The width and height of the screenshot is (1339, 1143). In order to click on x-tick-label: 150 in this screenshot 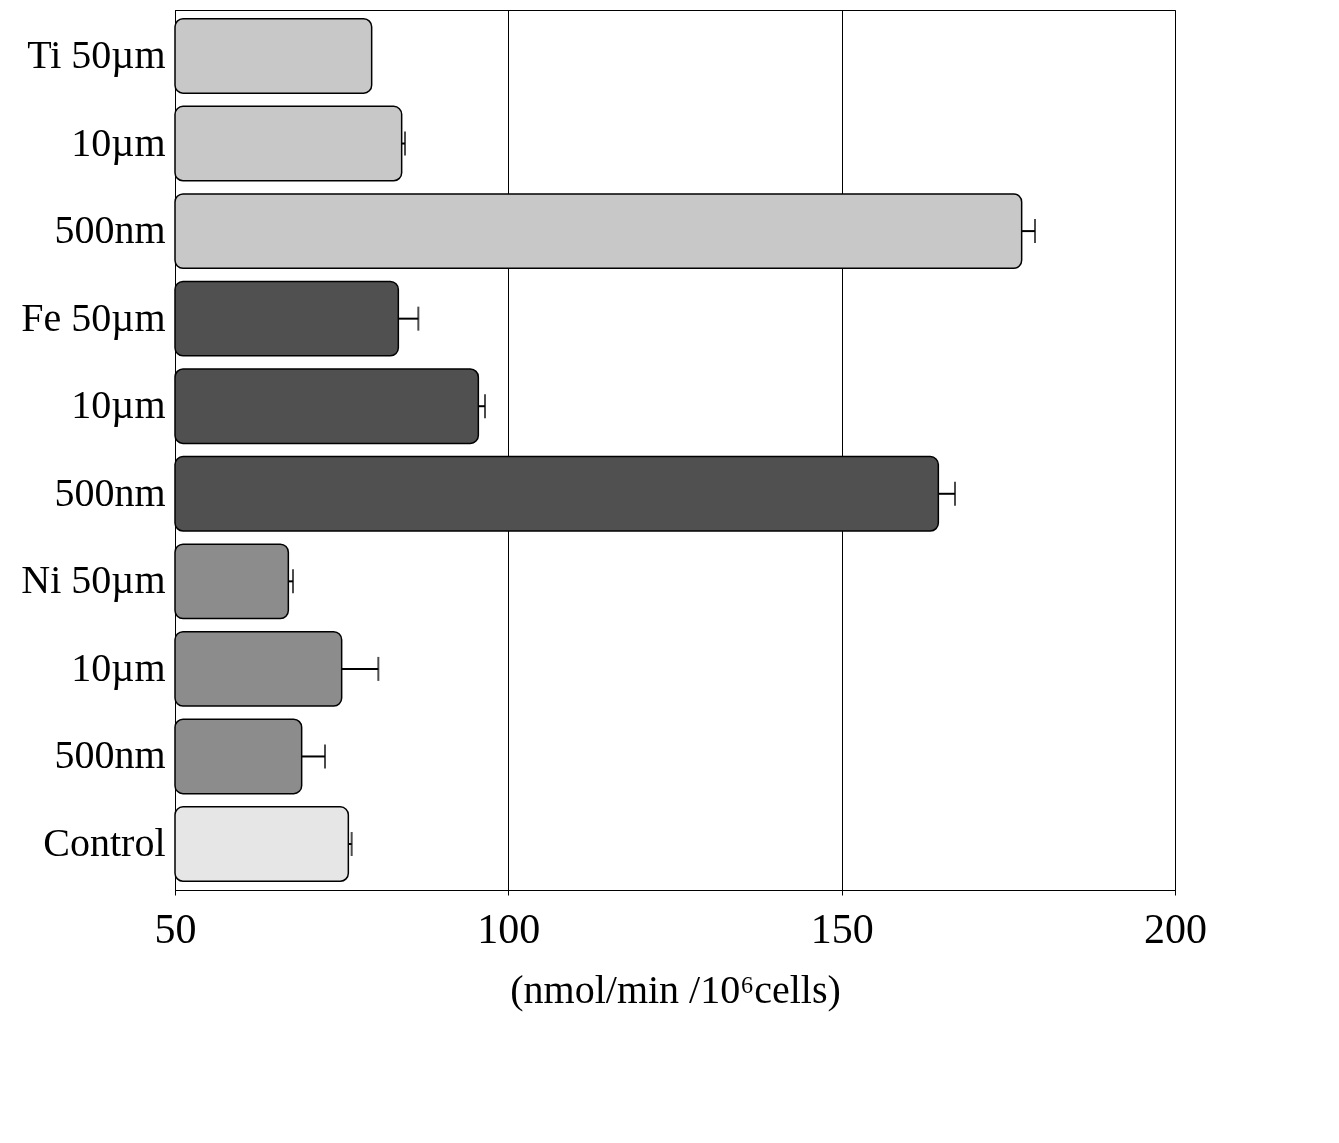, I will do `click(842, 928)`.